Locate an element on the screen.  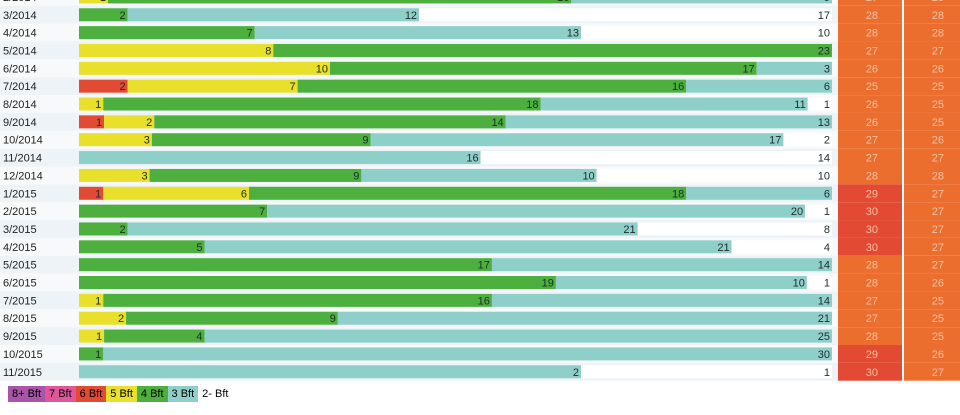
data-label: 13 is located at coordinates (573, 34).